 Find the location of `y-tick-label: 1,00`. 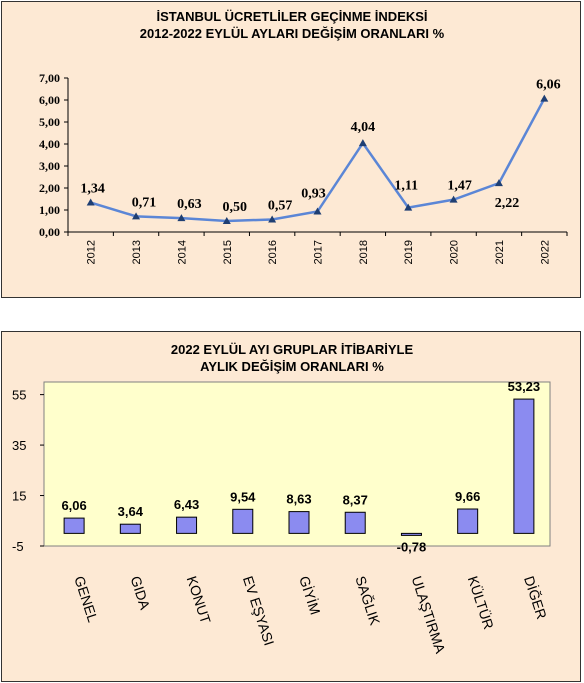

y-tick-label: 1,00 is located at coordinates (49, 210).